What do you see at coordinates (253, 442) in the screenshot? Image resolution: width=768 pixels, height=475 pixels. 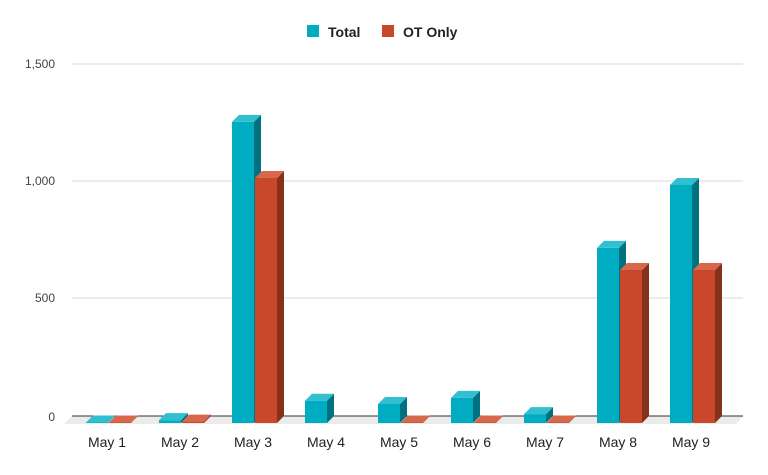 I see `x-label-may-3: May 3` at bounding box center [253, 442].